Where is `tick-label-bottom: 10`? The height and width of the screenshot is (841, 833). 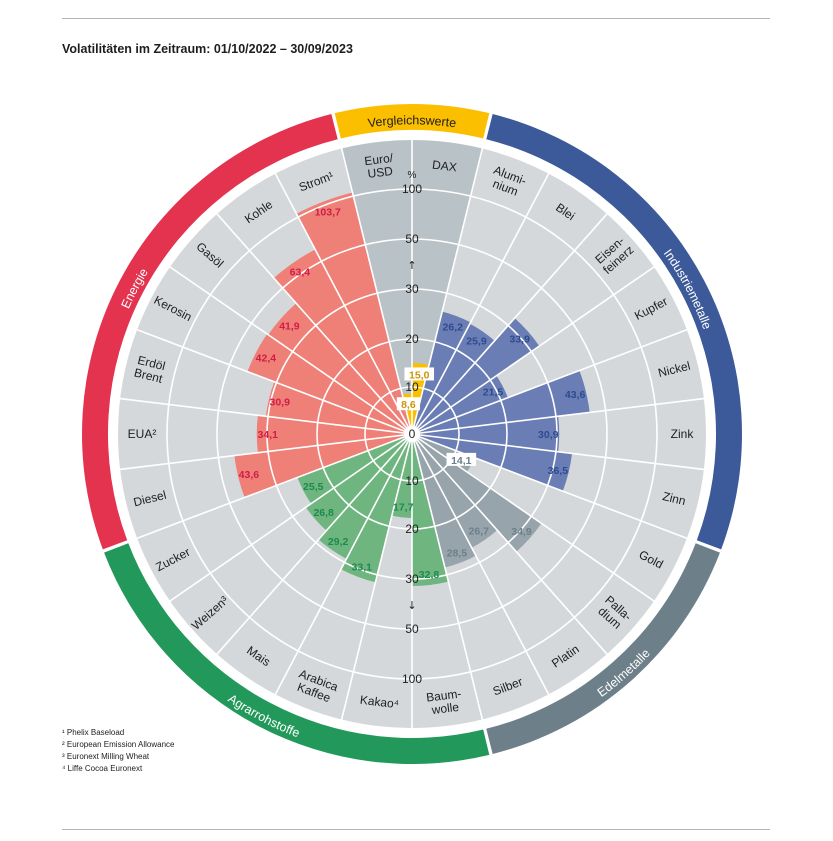 tick-label-bottom: 10 is located at coordinates (412, 481).